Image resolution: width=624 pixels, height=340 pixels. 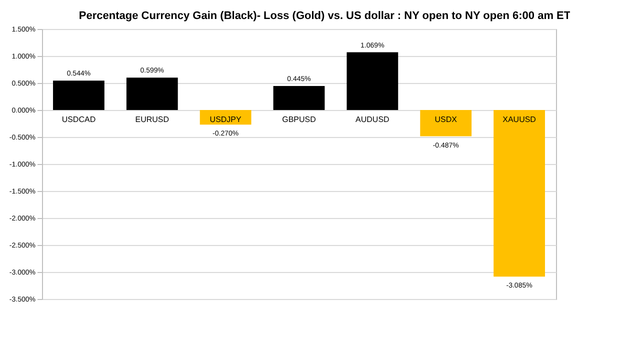 I want to click on x-tick-label: USDX, so click(x=446, y=119).